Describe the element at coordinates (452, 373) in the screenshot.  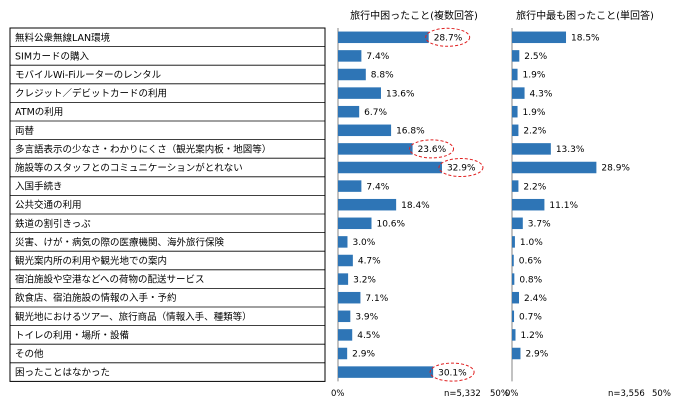
I see `data-label: 30.1%` at that location.